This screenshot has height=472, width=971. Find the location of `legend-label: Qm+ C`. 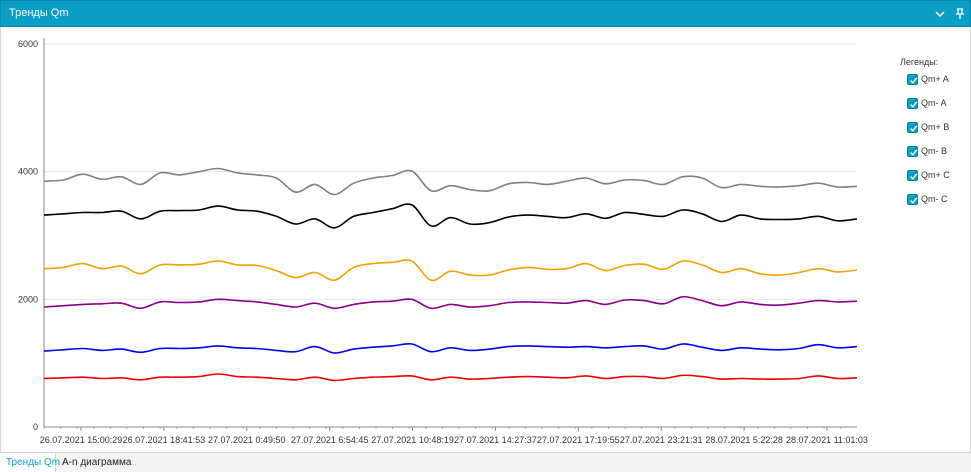

legend-label: Qm+ C is located at coordinates (935, 175).